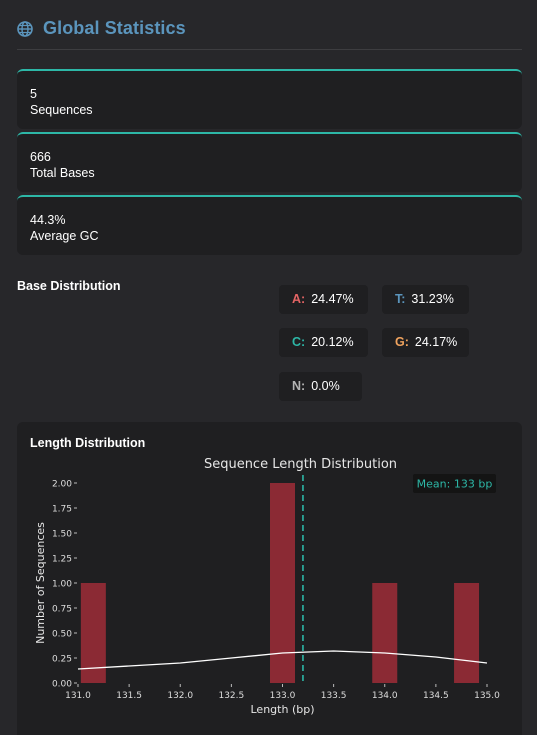 The width and height of the screenshot is (537, 735). I want to click on base-badge-c: C: 20.12%, so click(323, 342).